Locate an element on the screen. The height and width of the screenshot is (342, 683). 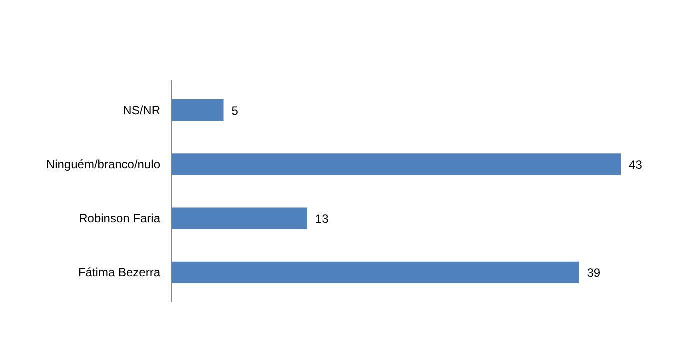
data-label: 43 is located at coordinates (636, 165).